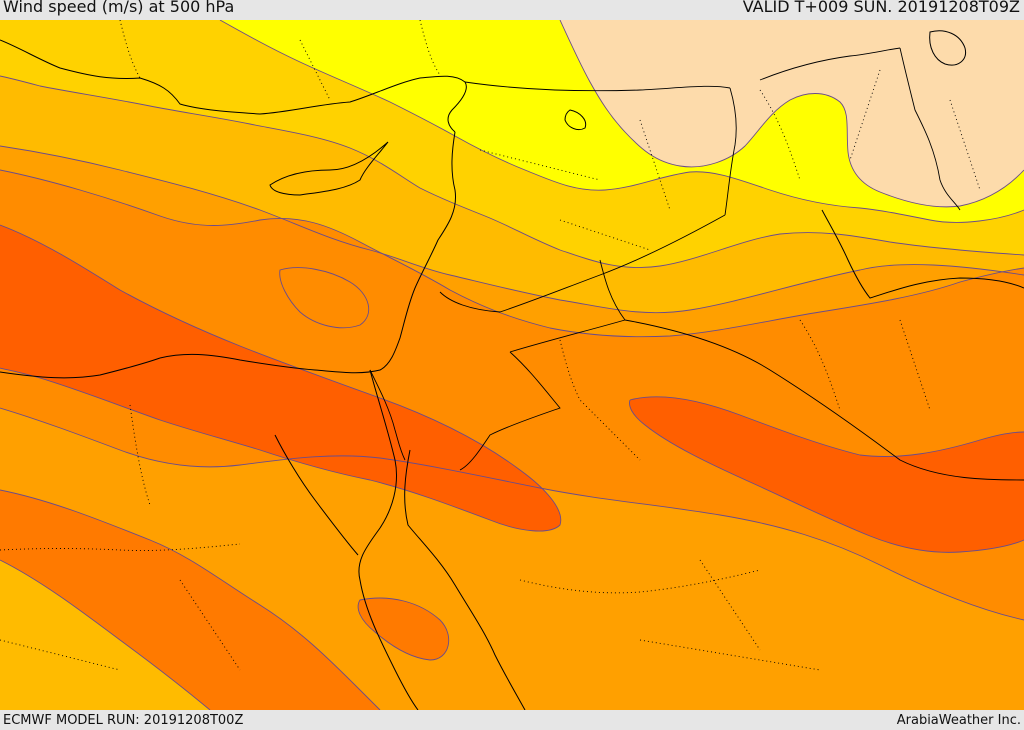  I want to click on border-internal-east, so click(815, 485).